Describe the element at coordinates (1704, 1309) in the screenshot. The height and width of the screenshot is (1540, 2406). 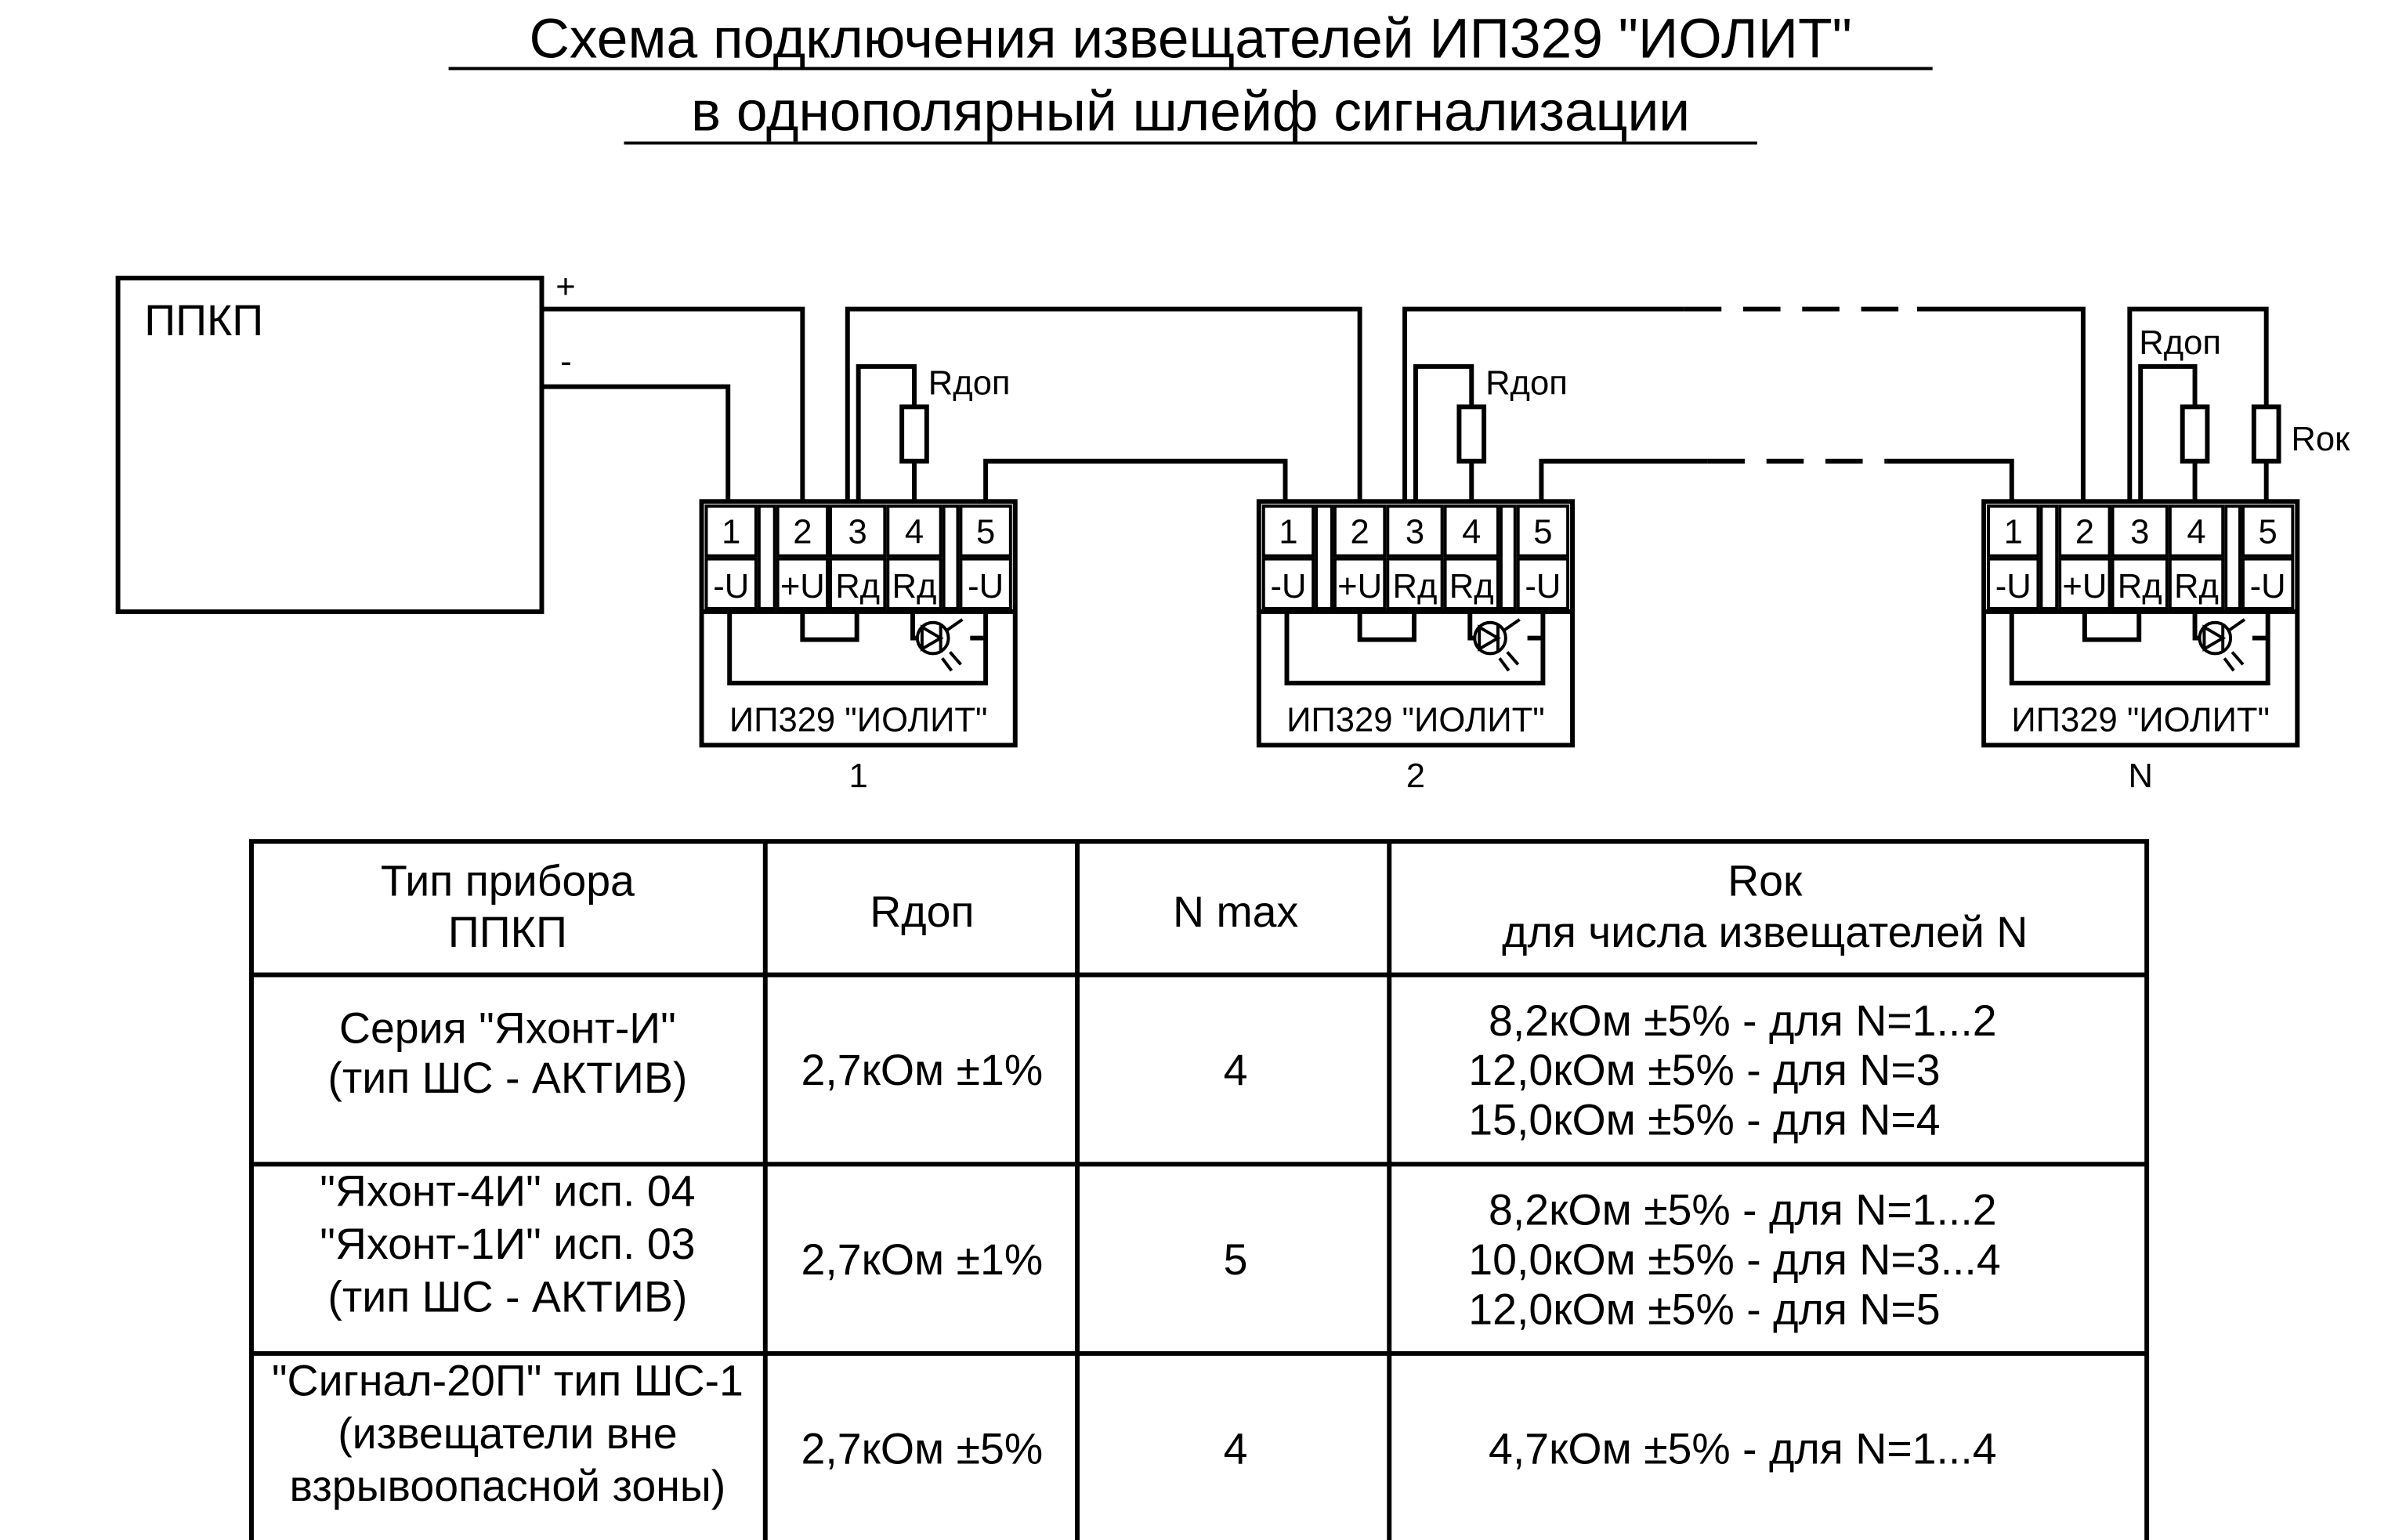
I see `table-cell-text: 12,0кОм ±5% - для N=5` at that location.